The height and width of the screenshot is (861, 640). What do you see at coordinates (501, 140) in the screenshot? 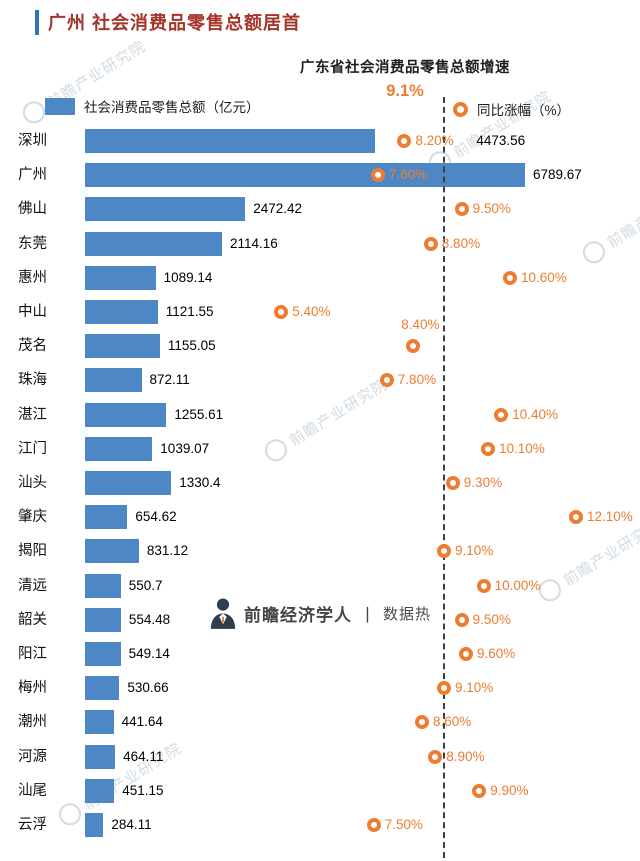
I see `bar-value-label: 4473.56` at bounding box center [501, 140].